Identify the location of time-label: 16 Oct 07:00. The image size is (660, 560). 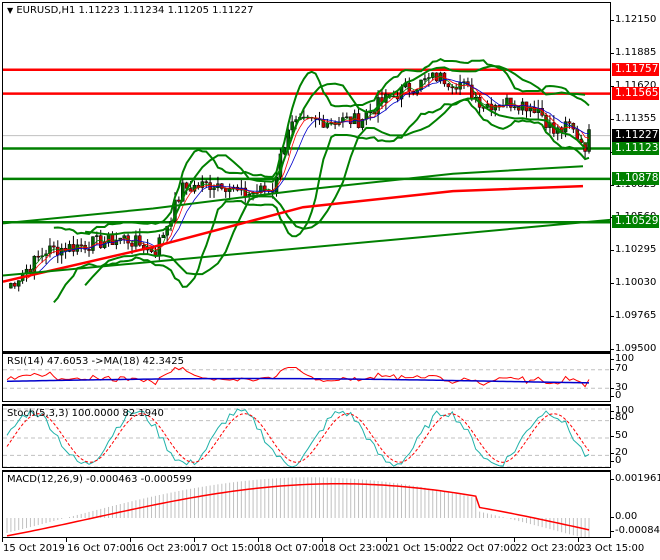
(100, 548).